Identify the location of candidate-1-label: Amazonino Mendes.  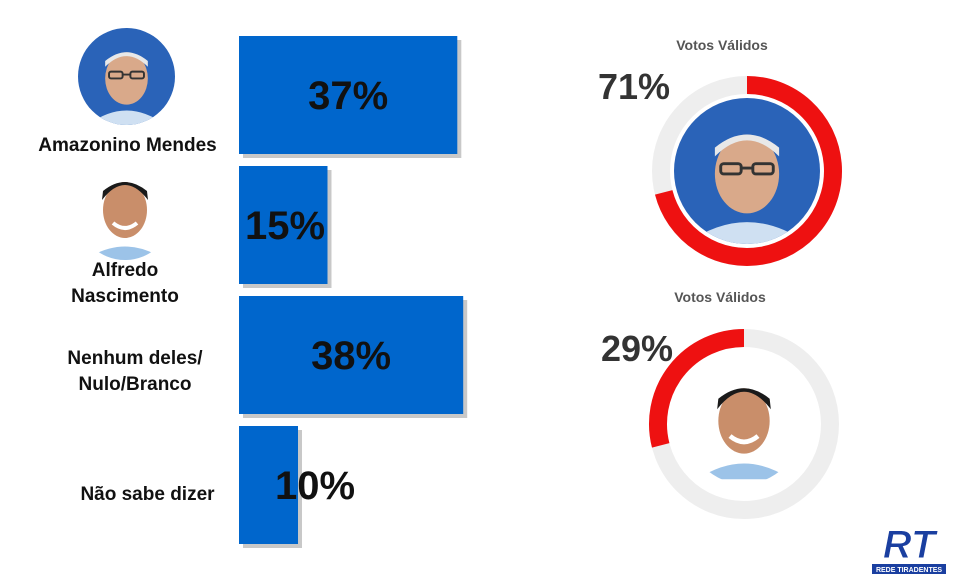
(127, 145).